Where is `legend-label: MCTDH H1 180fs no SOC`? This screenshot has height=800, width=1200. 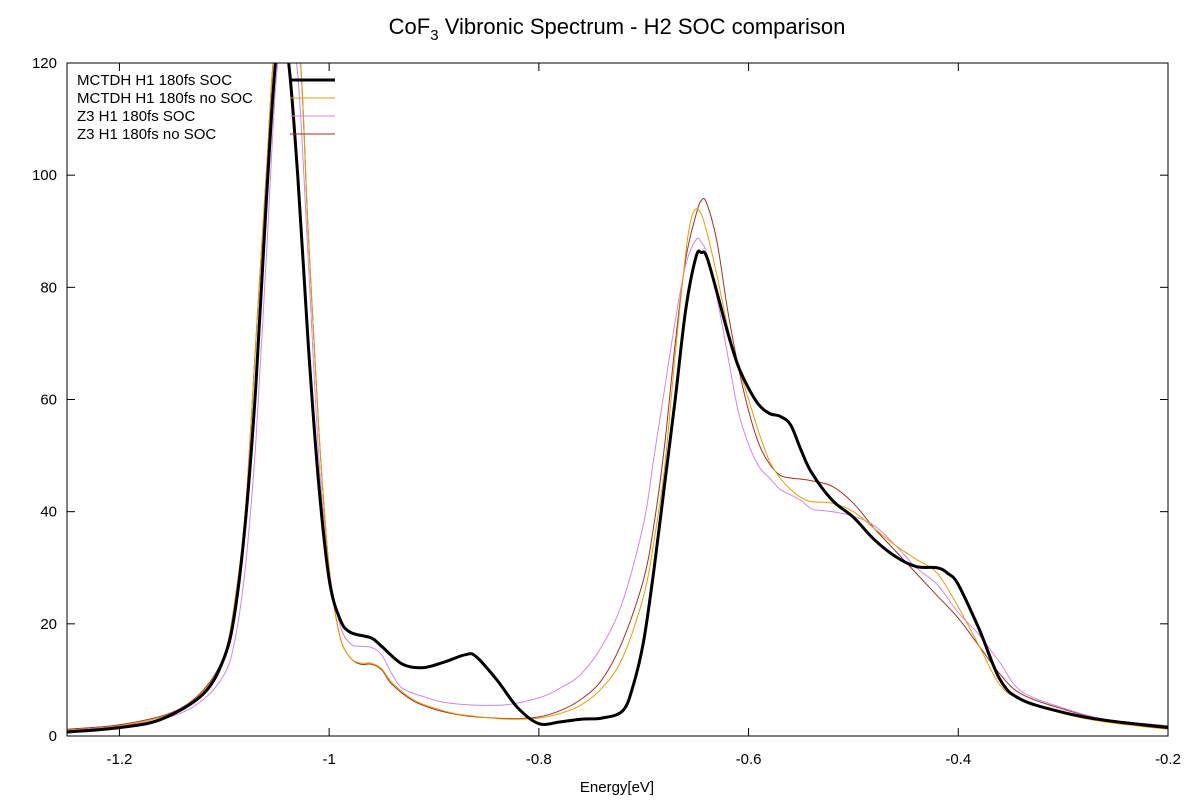 legend-label: MCTDH H1 180fs no SOC is located at coordinates (165, 98).